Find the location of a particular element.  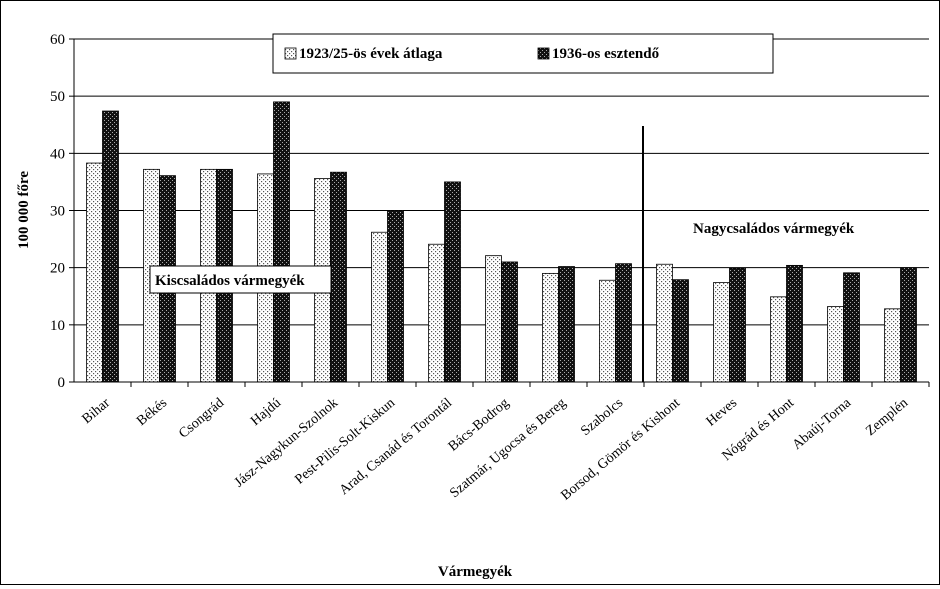

x-tick-label: Hajdú is located at coordinates (266, 412).